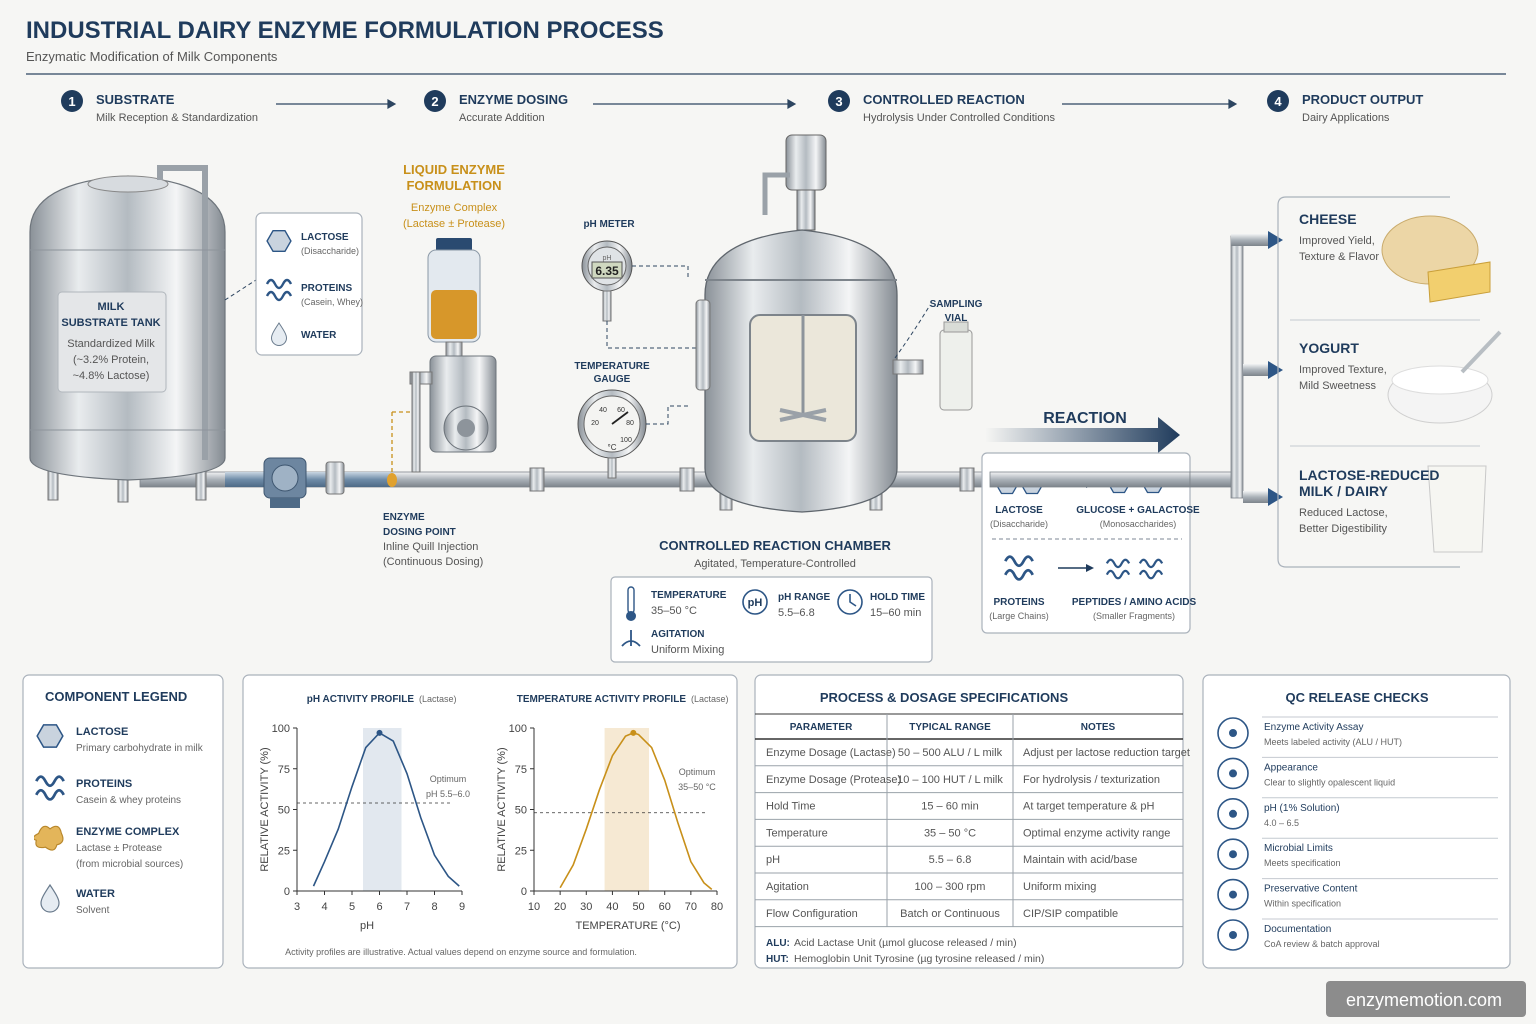 The height and width of the screenshot is (1024, 1536). Describe the element at coordinates (1343, 529) in the screenshot. I see `products-detail: Better Digestibility` at that location.